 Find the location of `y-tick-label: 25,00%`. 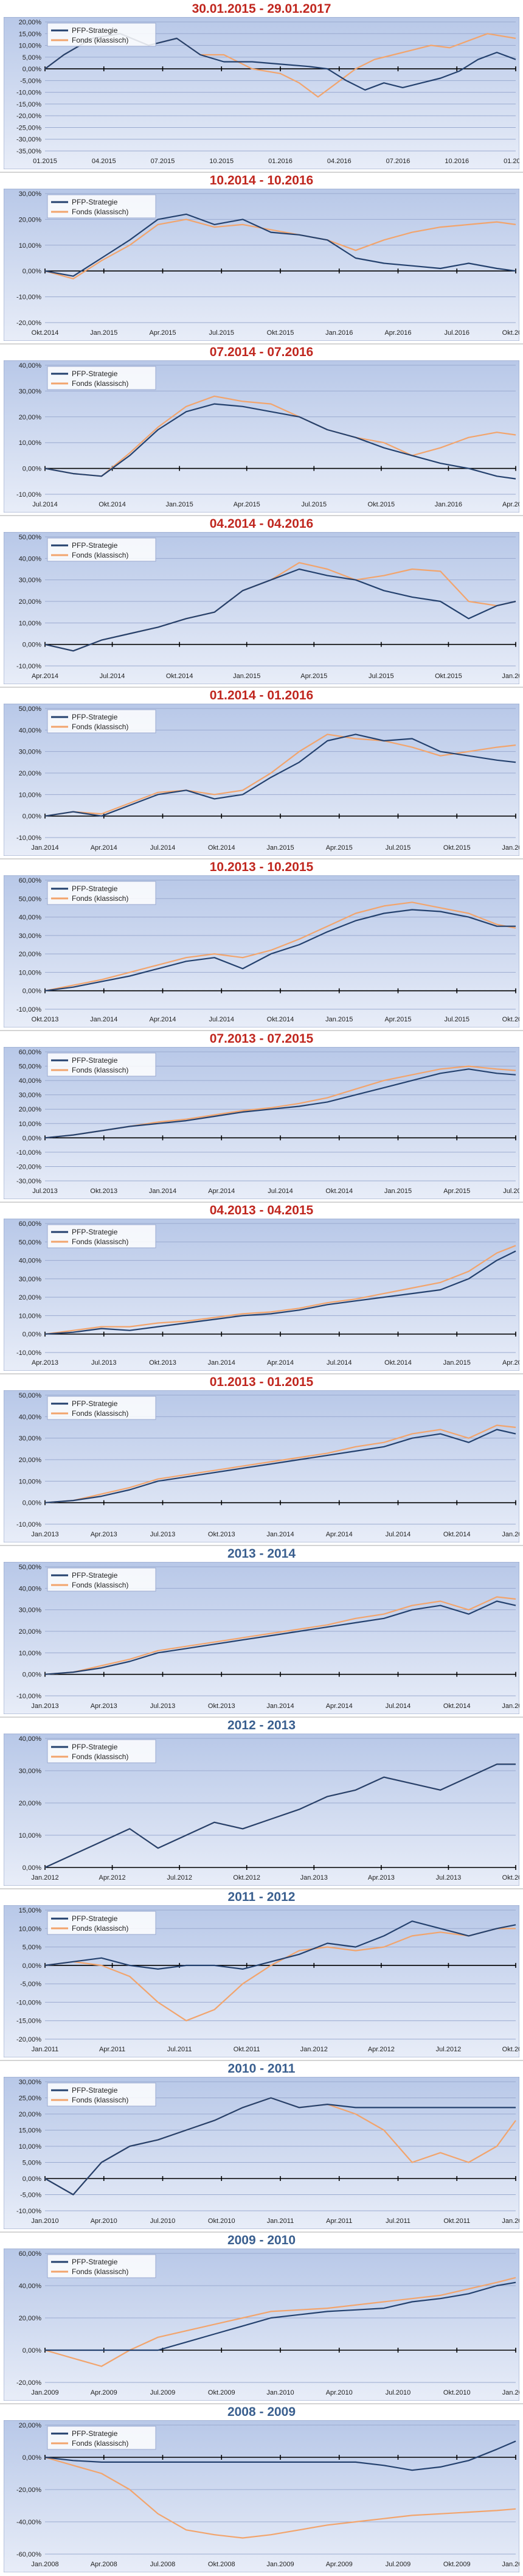

y-tick-label: 25,00% is located at coordinates (30, 2098).